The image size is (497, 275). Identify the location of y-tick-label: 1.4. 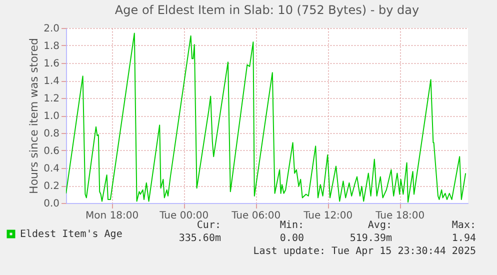
(52, 81).